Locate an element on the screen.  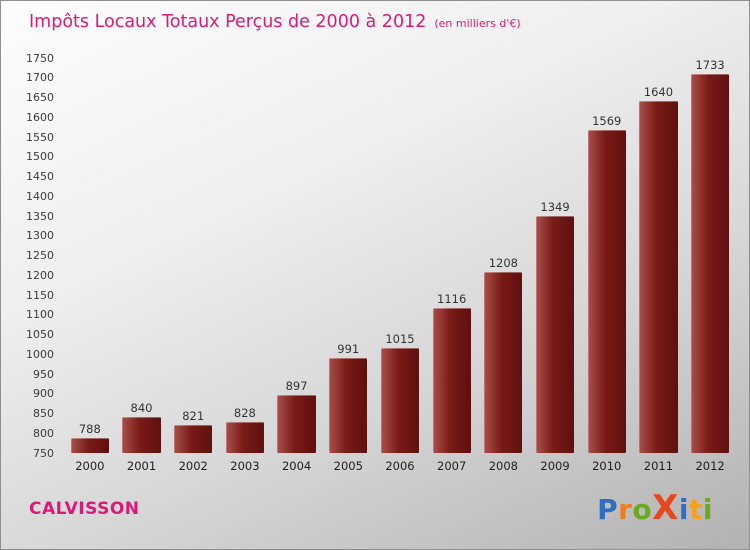
y-tick-label: 1200 is located at coordinates (40, 275).